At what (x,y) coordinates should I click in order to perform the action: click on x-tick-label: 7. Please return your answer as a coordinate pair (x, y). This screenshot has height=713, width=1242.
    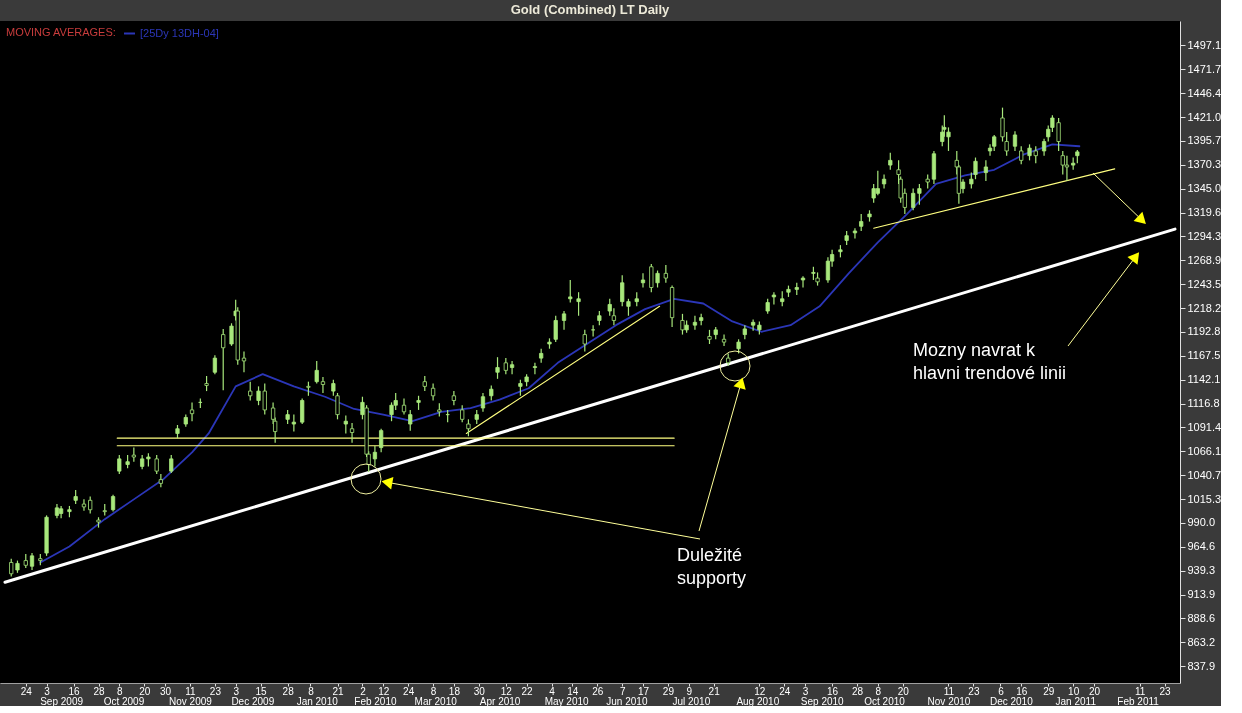
    Looking at the image, I should click on (622, 691).